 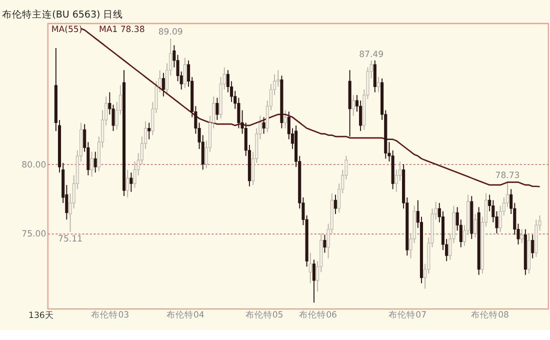 I want to click on annotation: 89.09, so click(x=170, y=33).